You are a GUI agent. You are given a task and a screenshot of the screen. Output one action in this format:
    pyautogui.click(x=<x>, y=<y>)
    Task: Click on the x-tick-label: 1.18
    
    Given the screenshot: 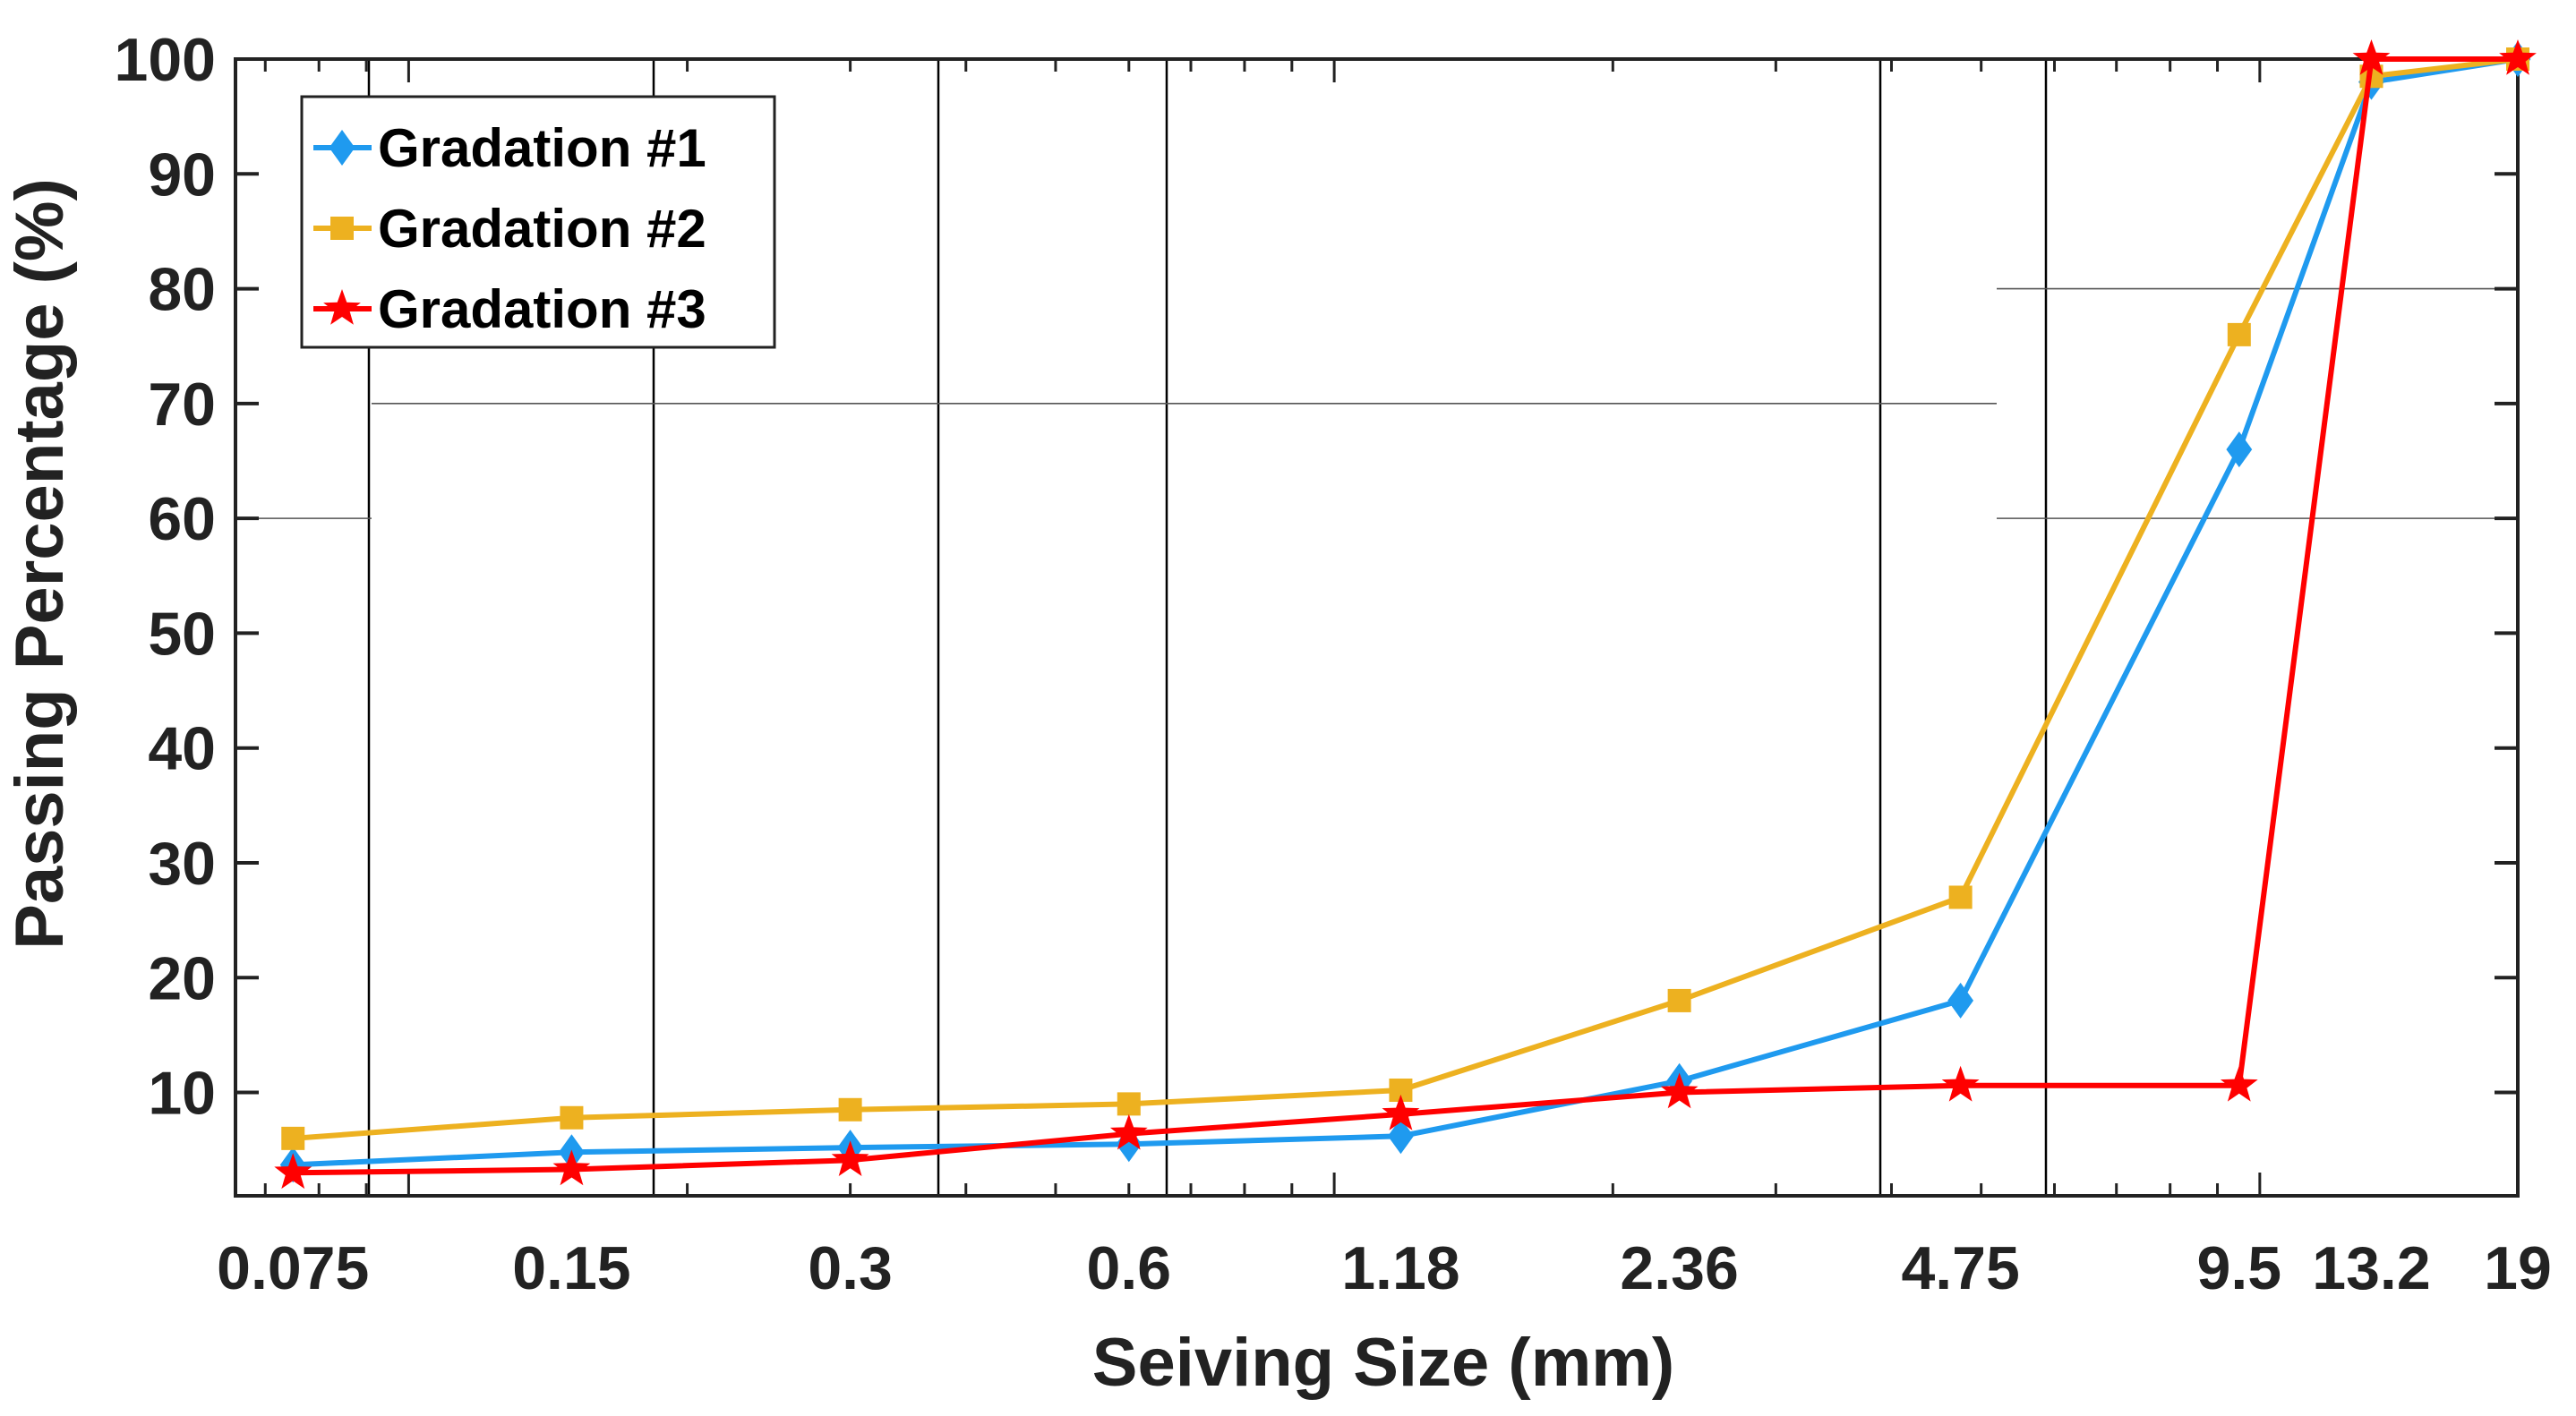 What is the action you would take?
    pyautogui.click(x=1400, y=1268)
    